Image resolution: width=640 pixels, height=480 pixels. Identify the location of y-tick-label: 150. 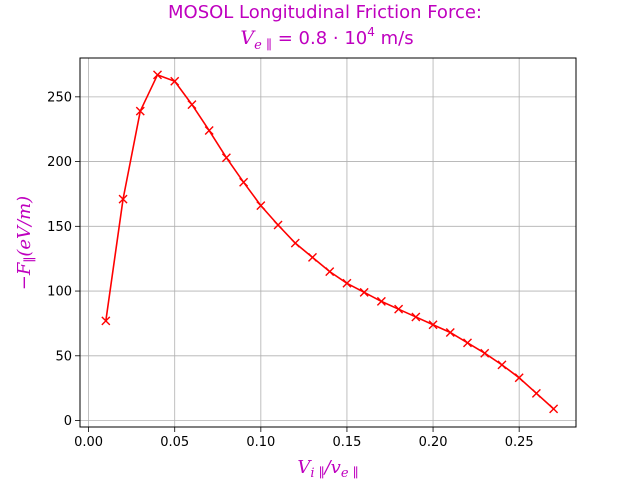
(59, 227).